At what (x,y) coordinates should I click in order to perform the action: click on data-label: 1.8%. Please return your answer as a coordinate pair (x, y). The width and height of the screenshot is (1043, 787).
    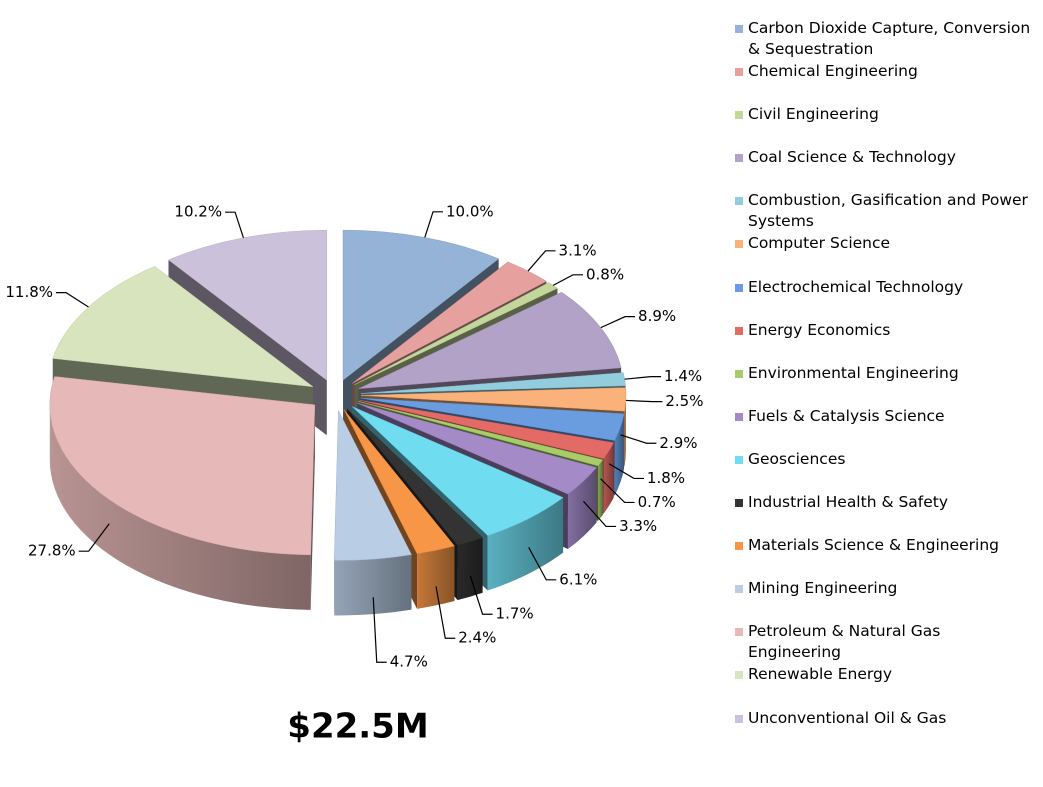
    Looking at the image, I should click on (666, 478).